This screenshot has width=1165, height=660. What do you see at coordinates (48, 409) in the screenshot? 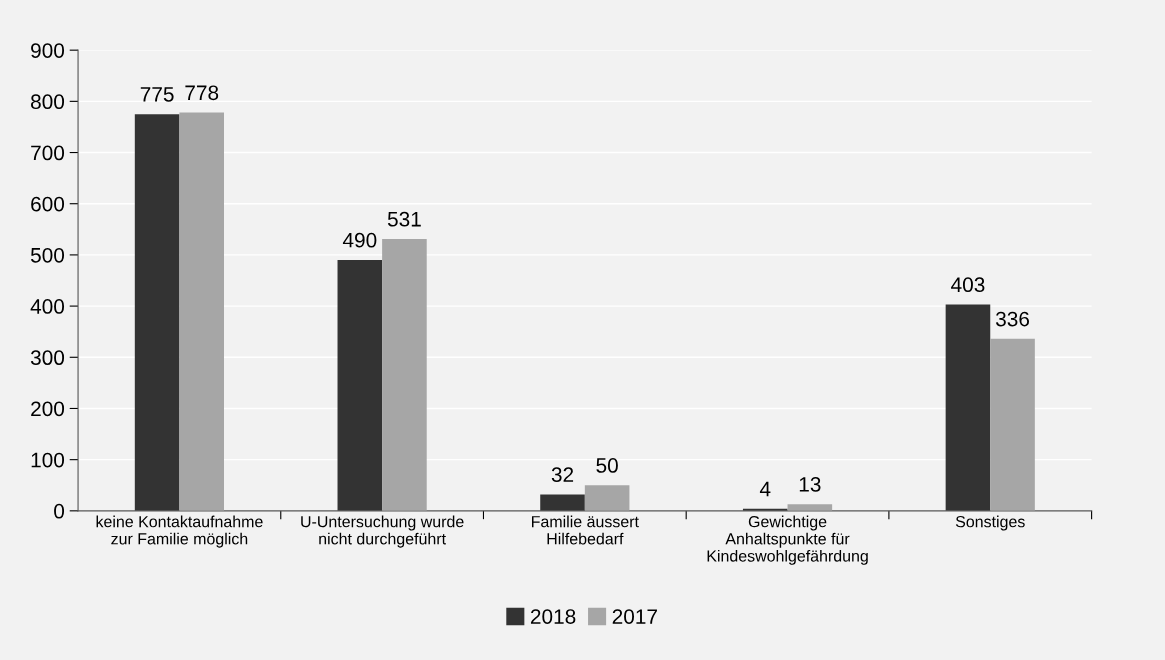
I see `y-tick-label: 200` at bounding box center [48, 409].